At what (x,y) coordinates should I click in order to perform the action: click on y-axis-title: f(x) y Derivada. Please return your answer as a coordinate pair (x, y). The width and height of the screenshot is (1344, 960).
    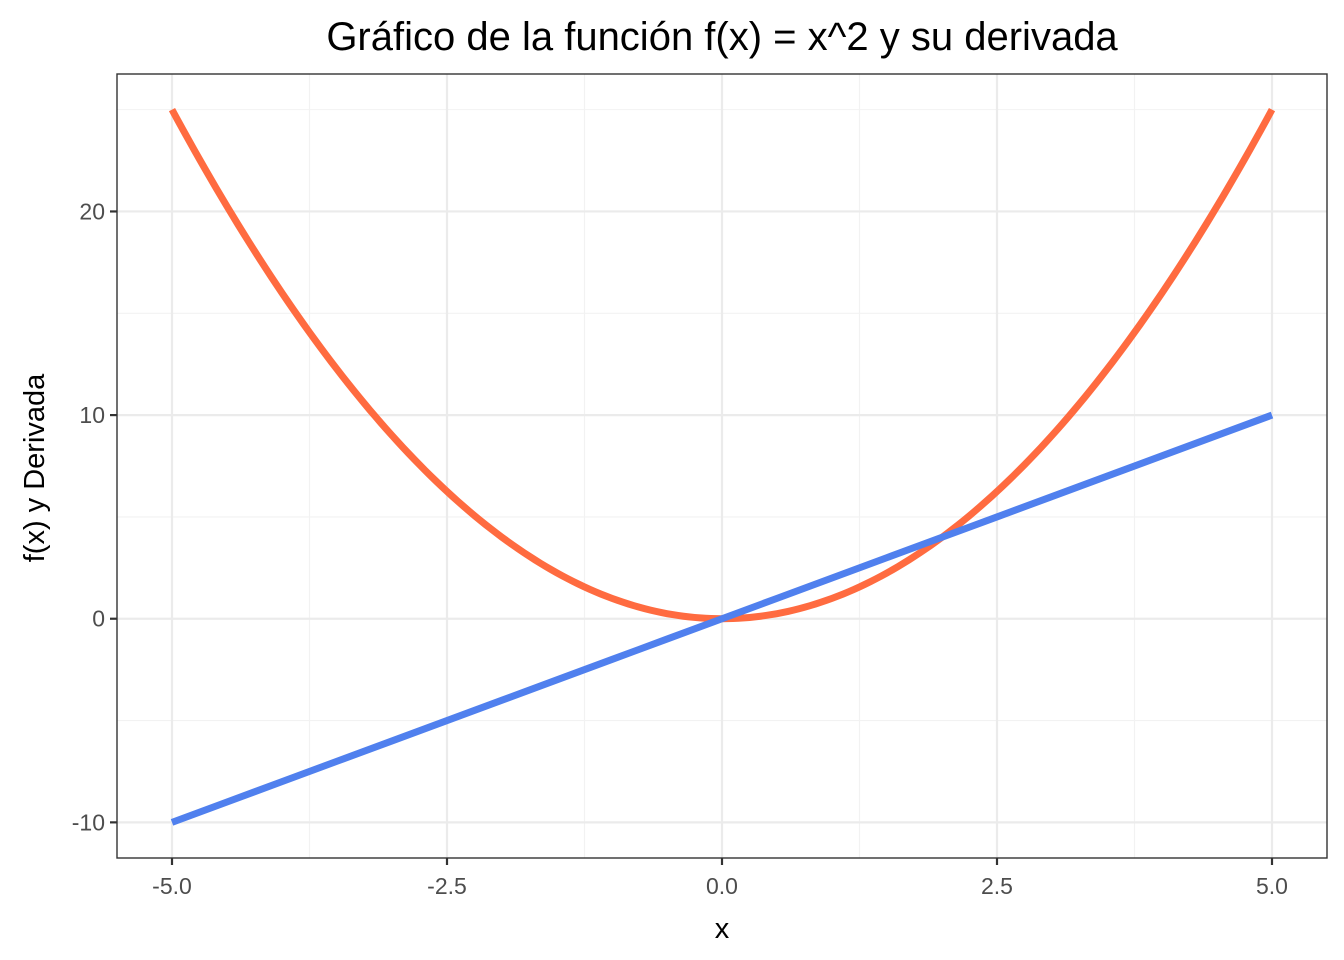
    Looking at the image, I should click on (35, 467).